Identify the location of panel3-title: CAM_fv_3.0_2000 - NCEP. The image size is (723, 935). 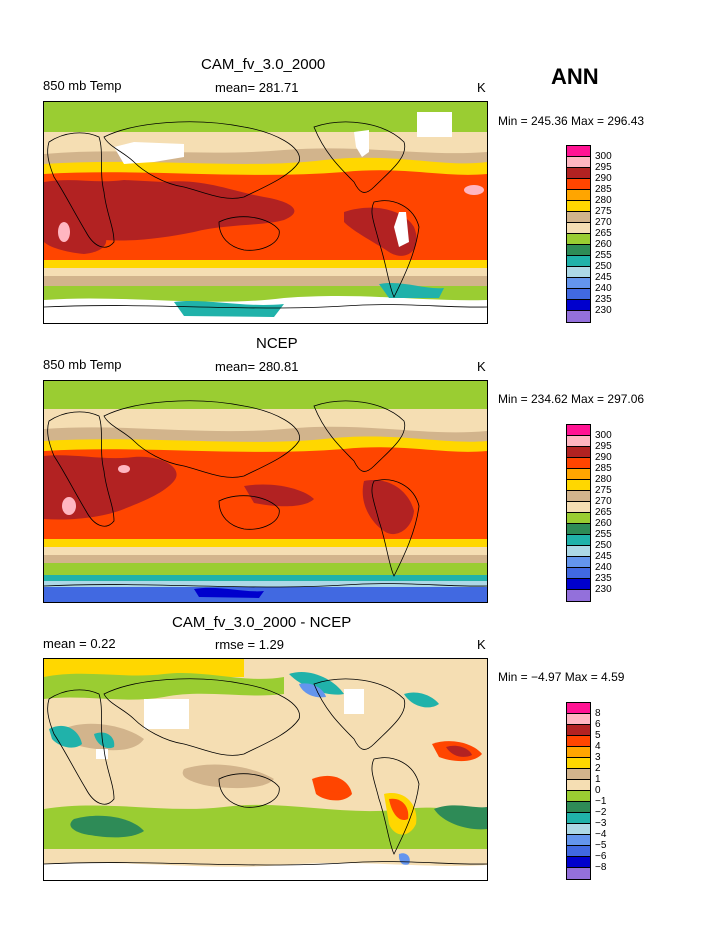
(262, 622).